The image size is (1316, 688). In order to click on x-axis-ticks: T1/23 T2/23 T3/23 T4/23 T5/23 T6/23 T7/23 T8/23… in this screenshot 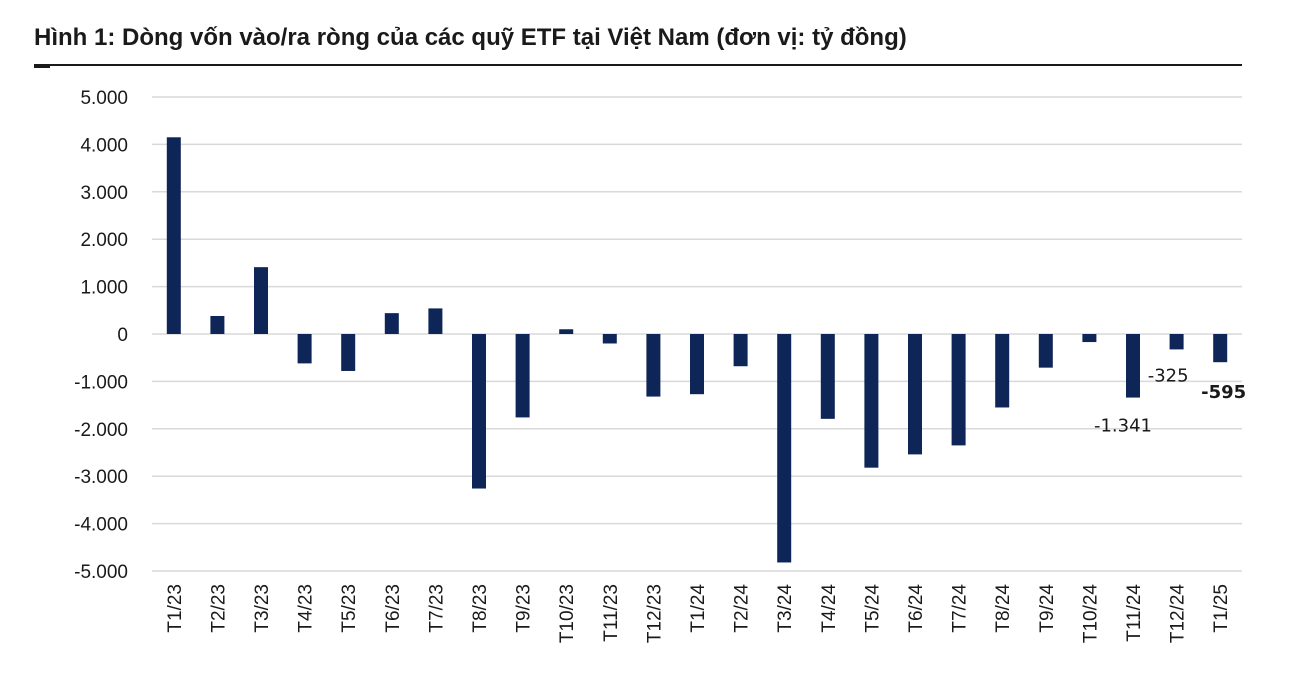, I will do `click(698, 614)`.